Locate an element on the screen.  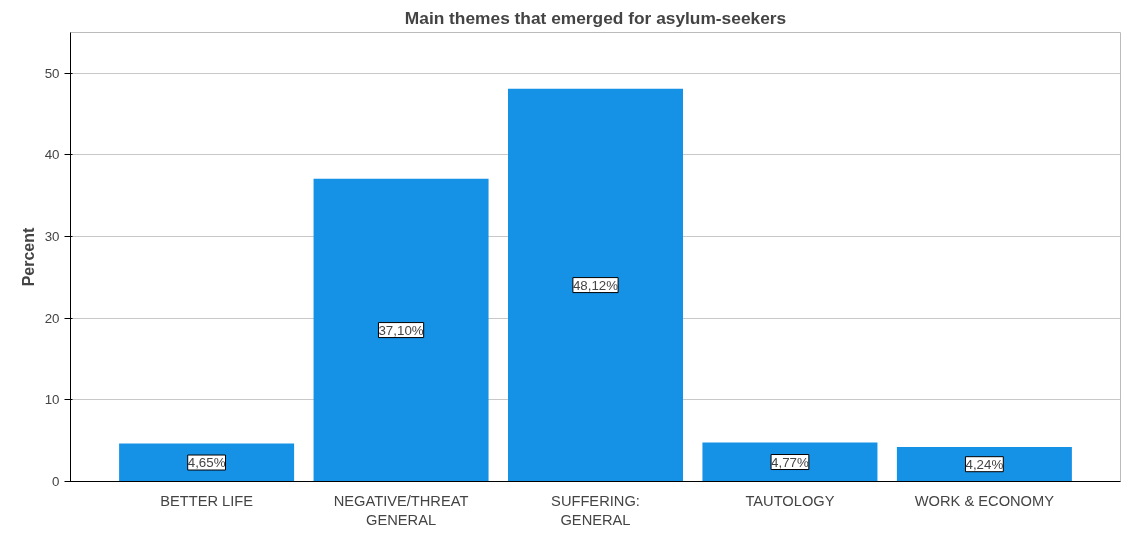
y-axis-title: Percent is located at coordinates (28, 256).